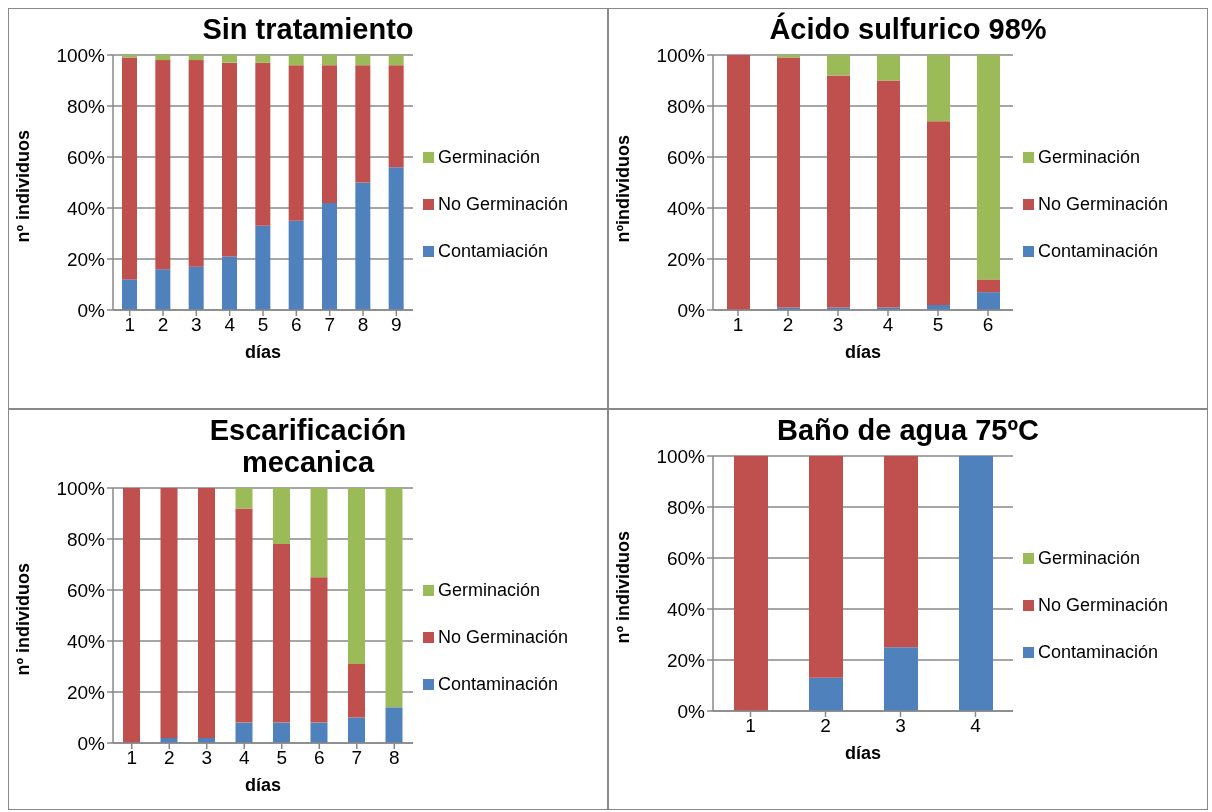 This screenshot has height=812, width=1212. I want to click on legend-label: Germinación, so click(1089, 157).